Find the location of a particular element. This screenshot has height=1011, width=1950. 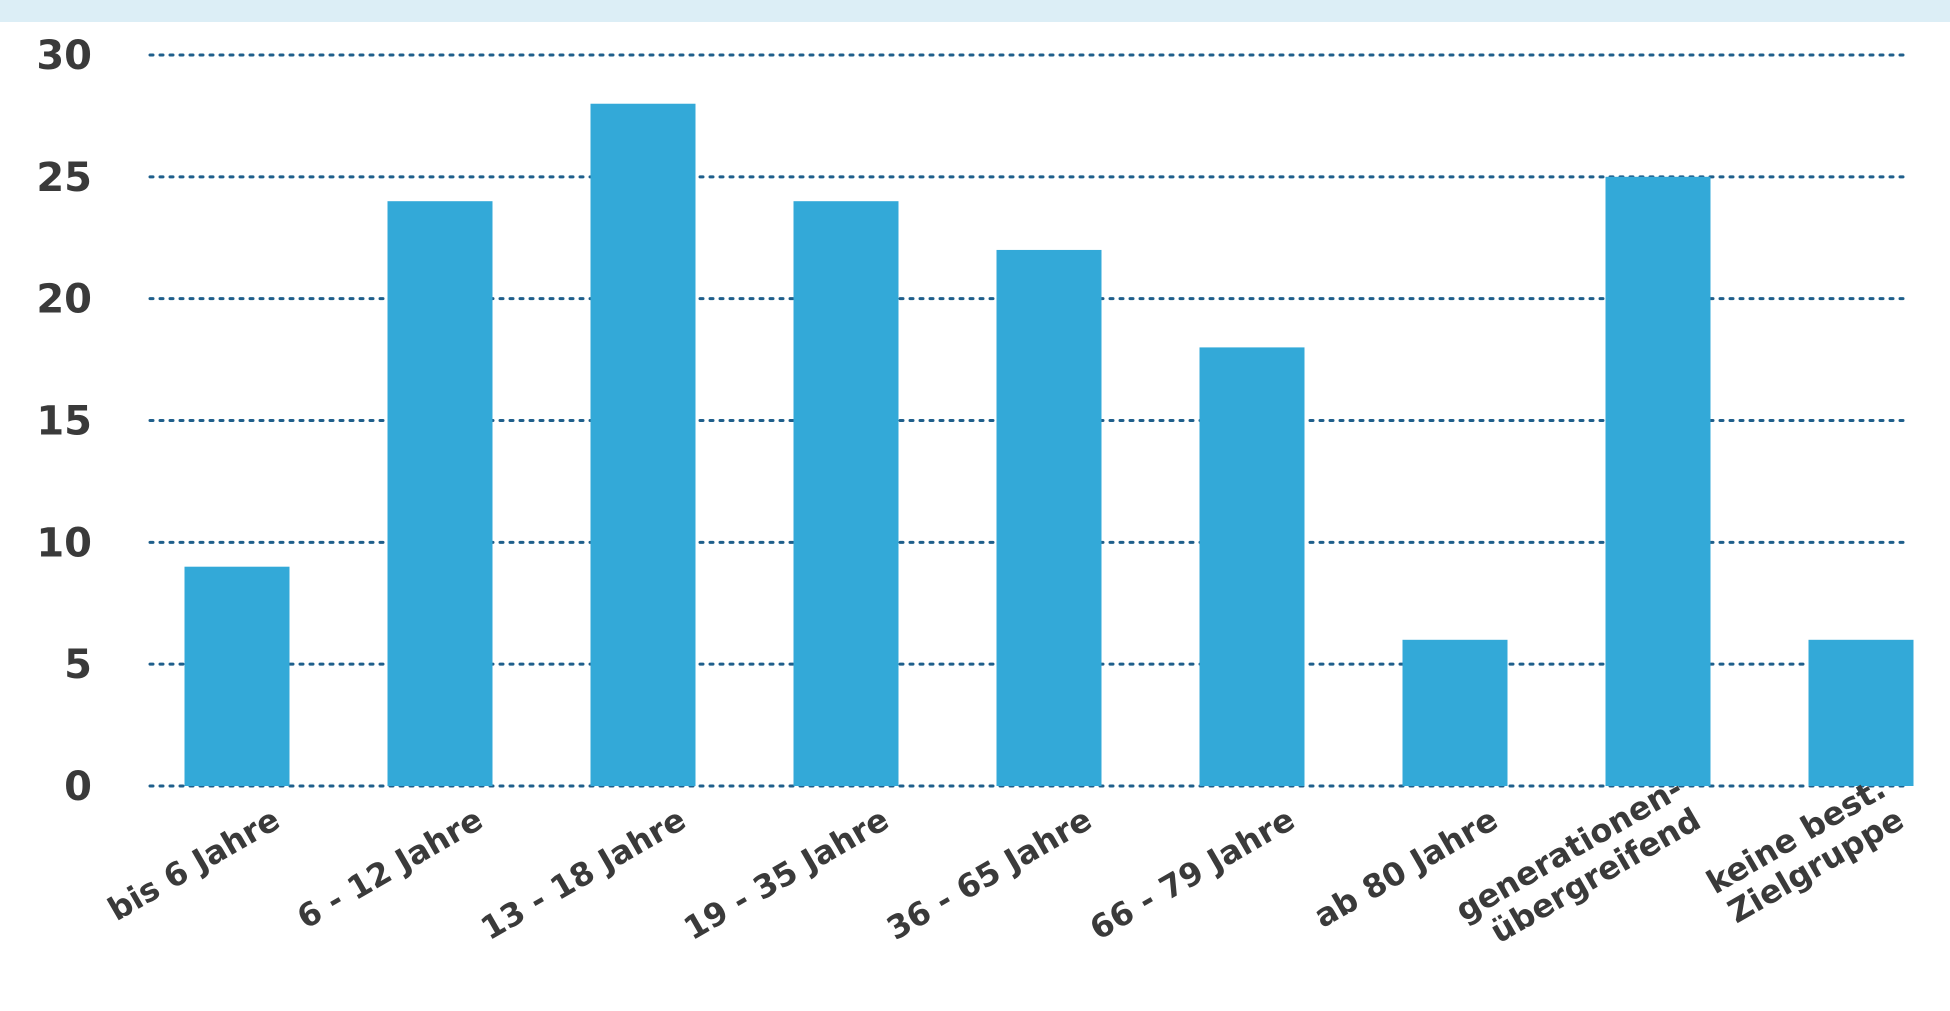

x-tick-label-text: 19 - 35 Jahre is located at coordinates (786, 874).